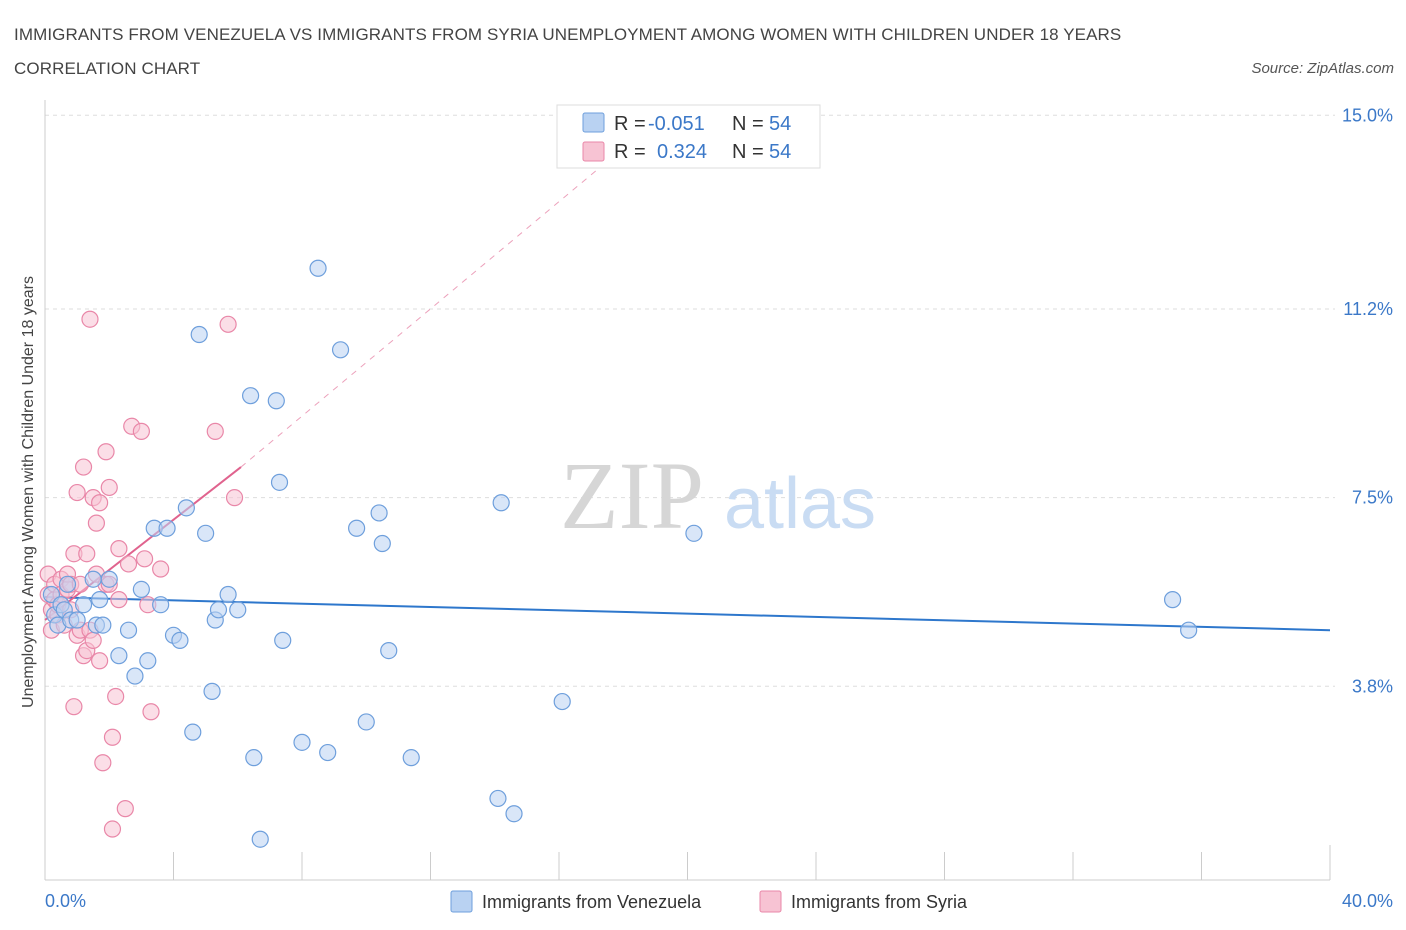  I want to click on legend-bottom-swatch-venezuela, so click(461, 901).